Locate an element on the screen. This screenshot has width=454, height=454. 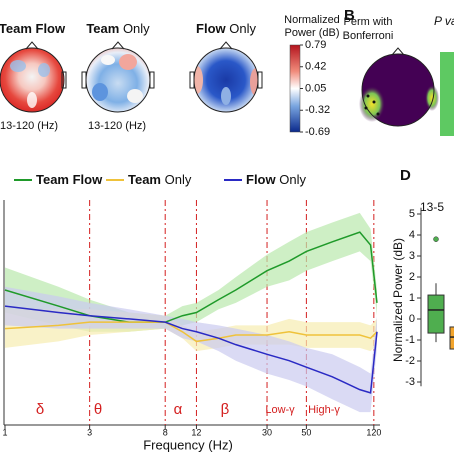
colorbar-label: Power (dB) is located at coordinates (311, 33).